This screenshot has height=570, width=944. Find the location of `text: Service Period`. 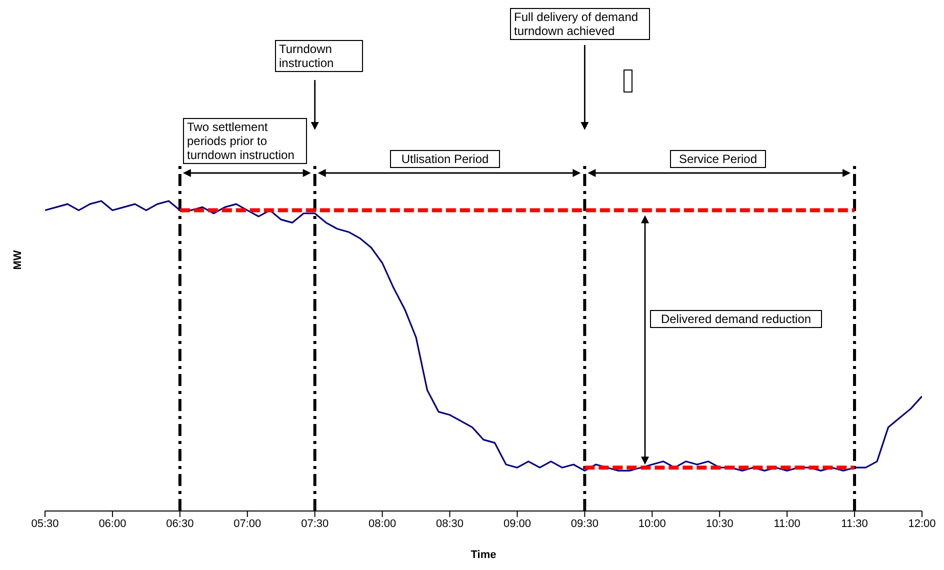

text: Service Period is located at coordinates (718, 159).